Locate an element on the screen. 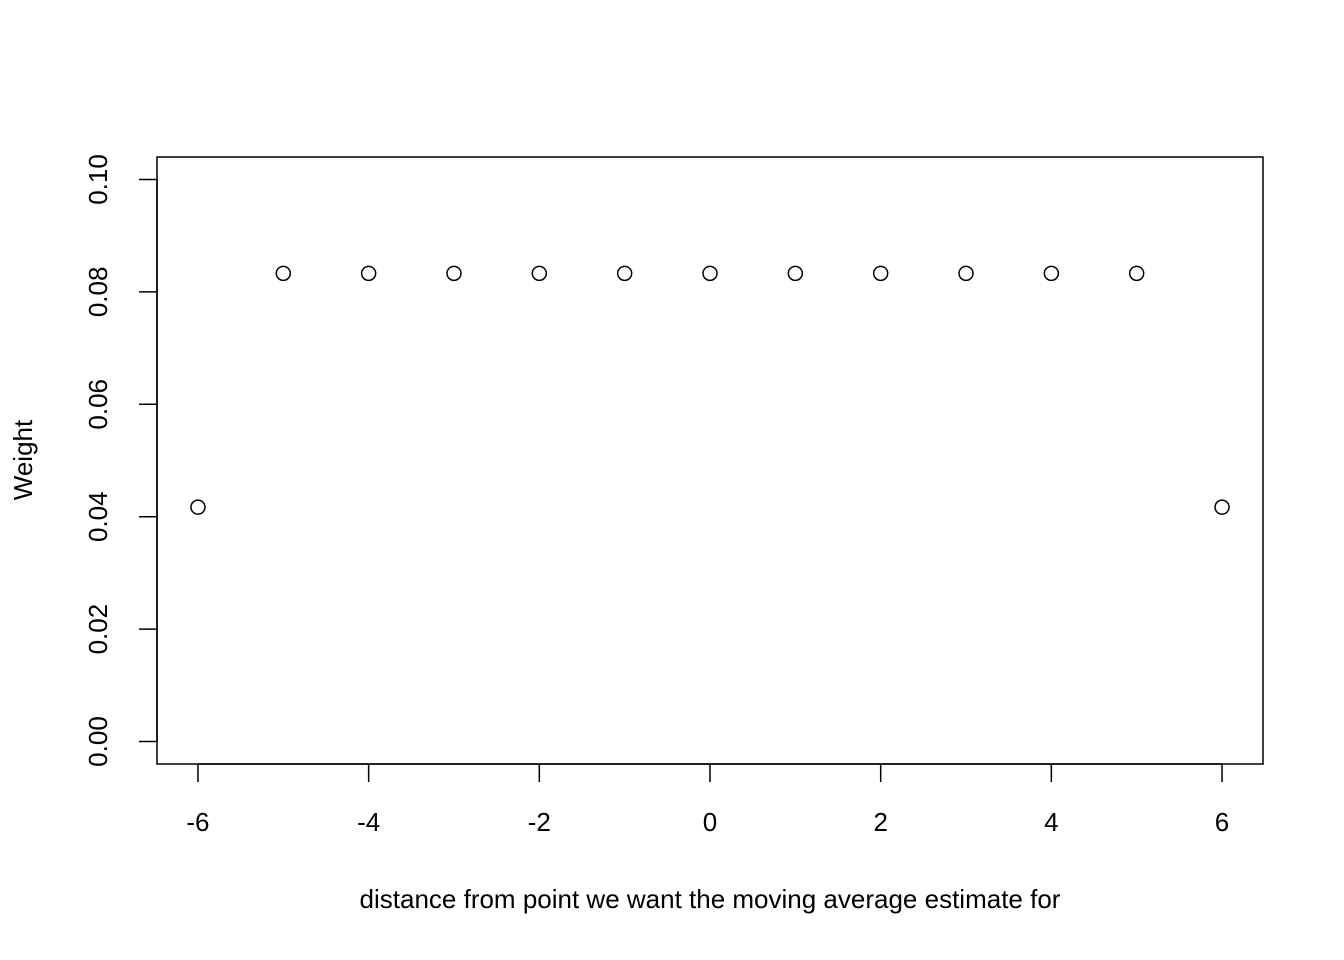 The image size is (1344, 960). y-tick-label: 0.04 is located at coordinates (98, 516).